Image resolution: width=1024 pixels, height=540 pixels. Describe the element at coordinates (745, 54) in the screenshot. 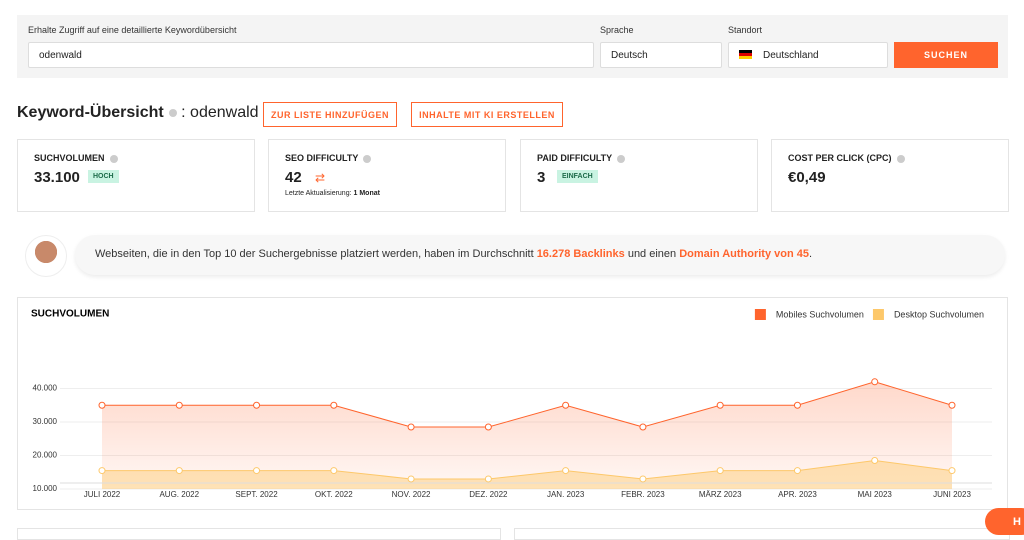

I see `flag-icon` at that location.